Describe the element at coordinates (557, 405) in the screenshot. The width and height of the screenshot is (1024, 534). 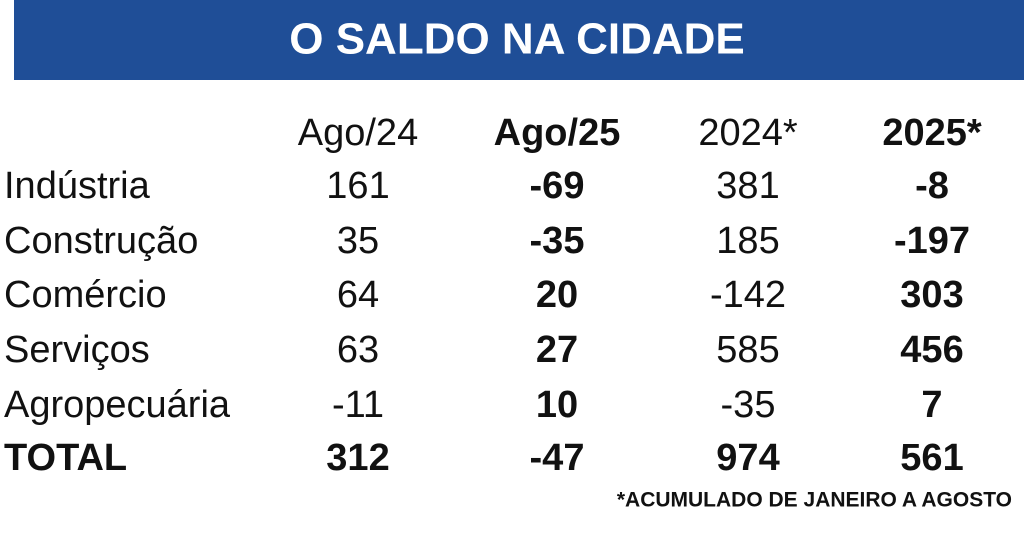
I see `cell-value: 10` at that location.